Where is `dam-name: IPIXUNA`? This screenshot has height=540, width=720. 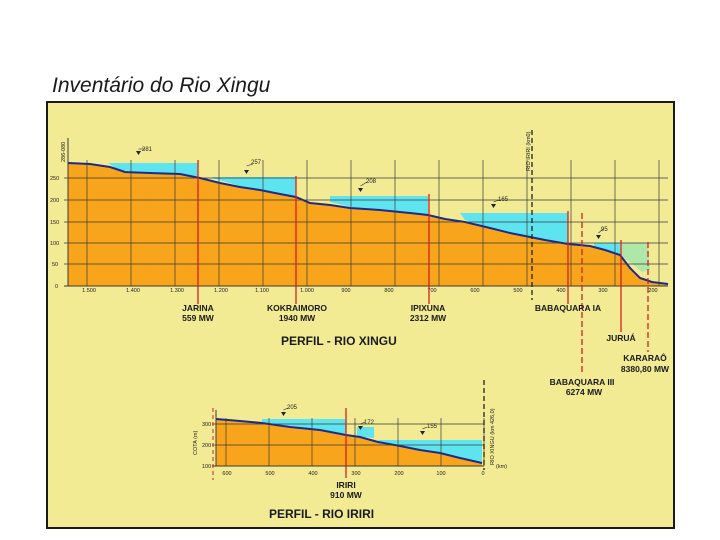 dam-name: IPIXUNA is located at coordinates (428, 308).